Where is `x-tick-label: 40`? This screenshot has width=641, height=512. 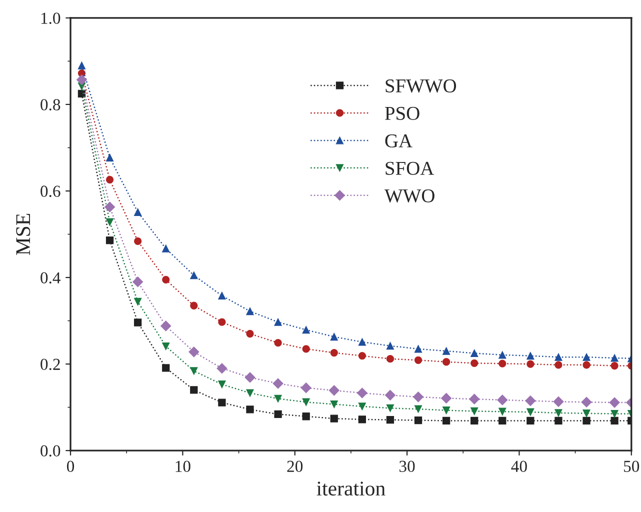 x-tick-label: 40 is located at coordinates (519, 466).